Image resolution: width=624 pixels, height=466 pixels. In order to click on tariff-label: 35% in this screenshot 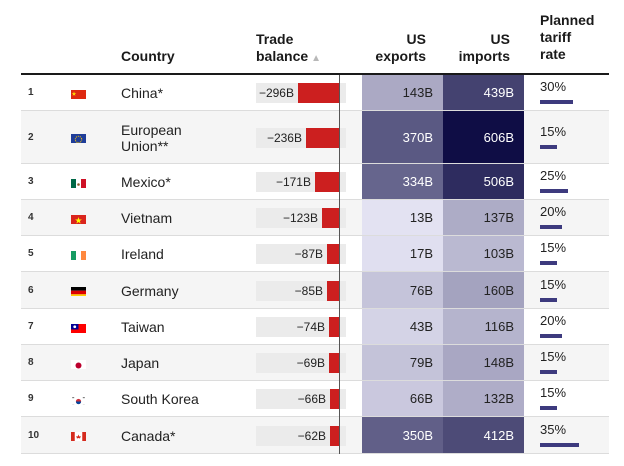, I will do `click(553, 429)`.